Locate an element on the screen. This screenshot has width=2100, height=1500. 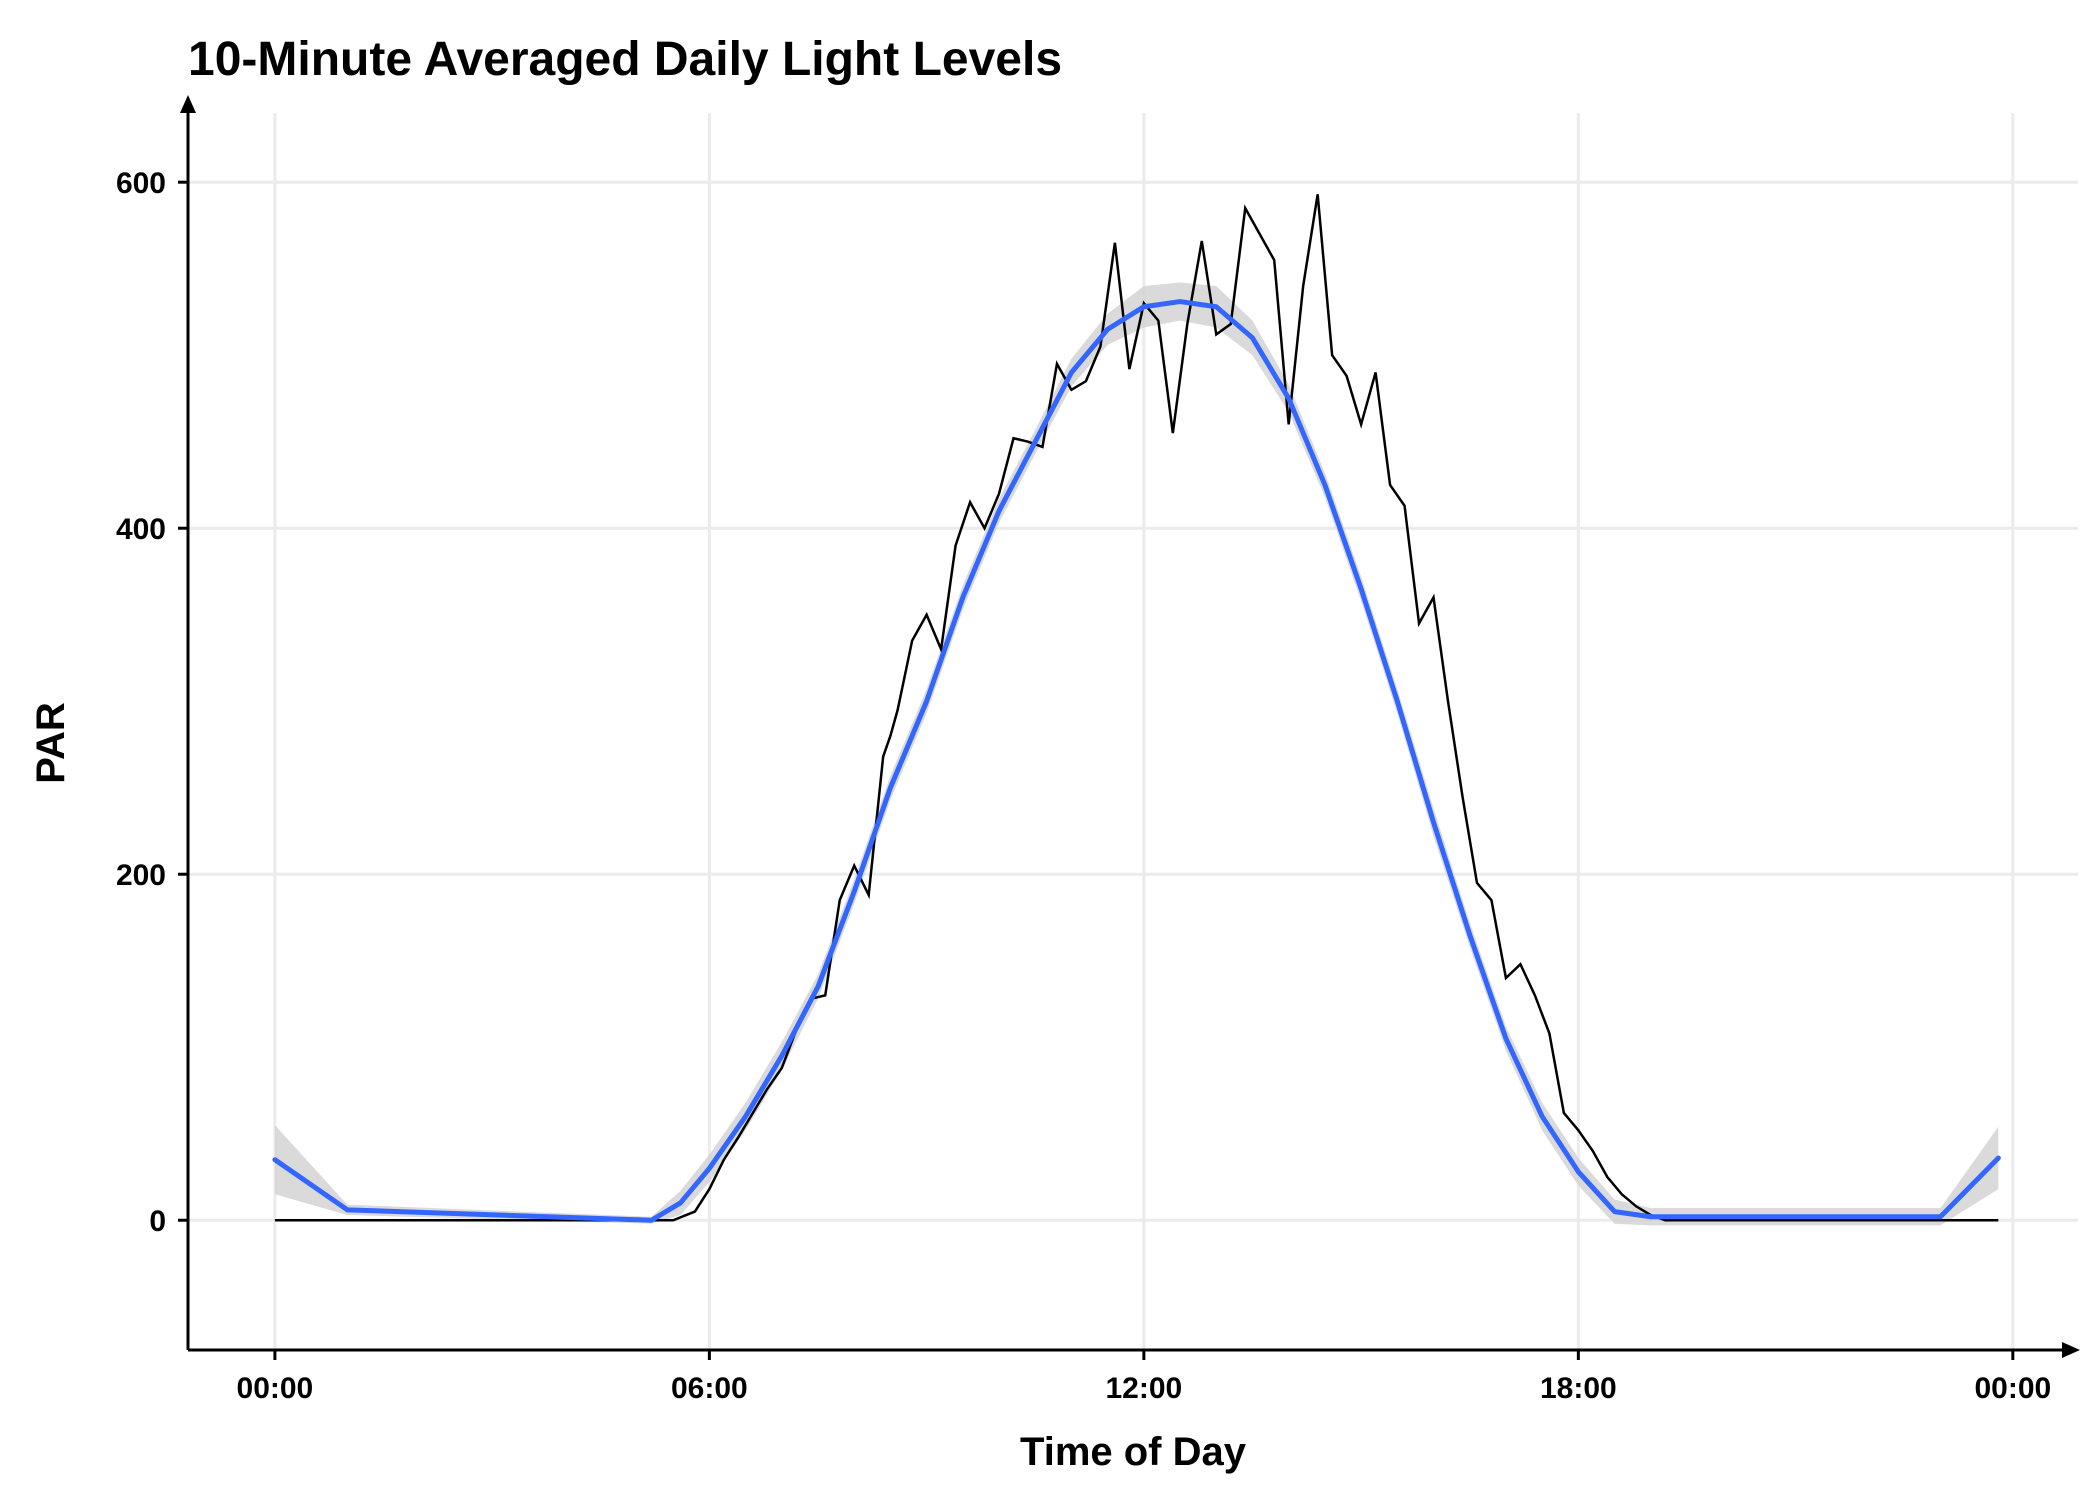
y-axis-title: PAR is located at coordinates (51, 743).